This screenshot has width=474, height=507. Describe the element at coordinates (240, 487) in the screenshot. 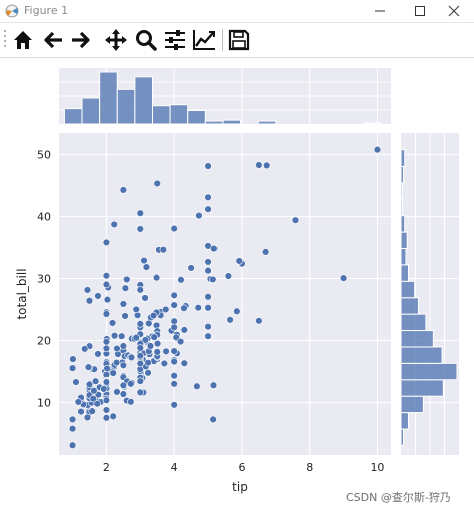

I see `x-axis-label: tip` at that location.